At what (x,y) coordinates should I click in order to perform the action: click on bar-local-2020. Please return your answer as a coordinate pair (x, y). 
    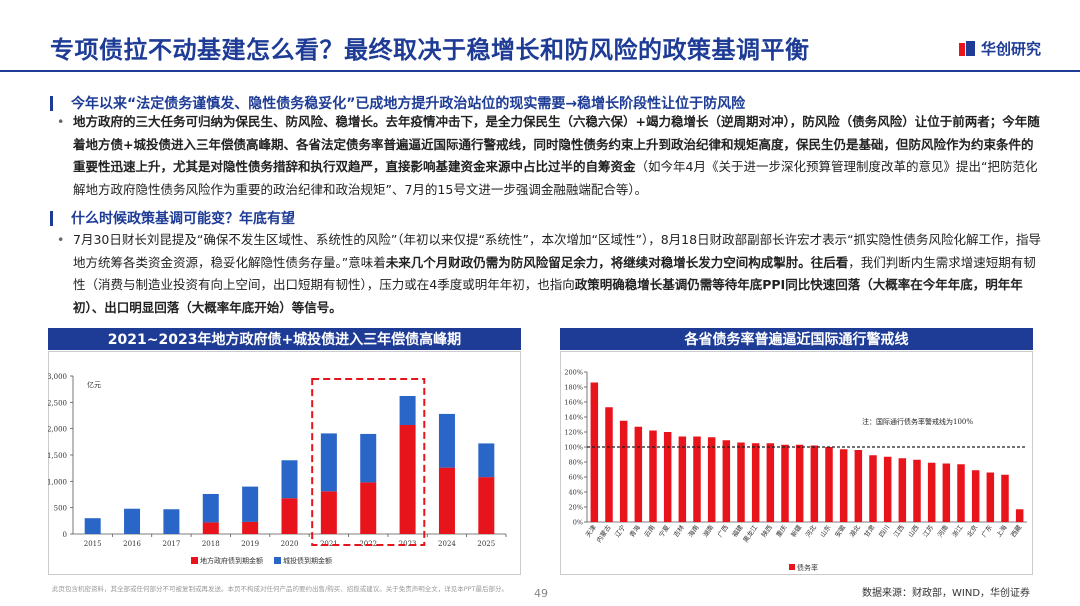
    Looking at the image, I should click on (289, 516).